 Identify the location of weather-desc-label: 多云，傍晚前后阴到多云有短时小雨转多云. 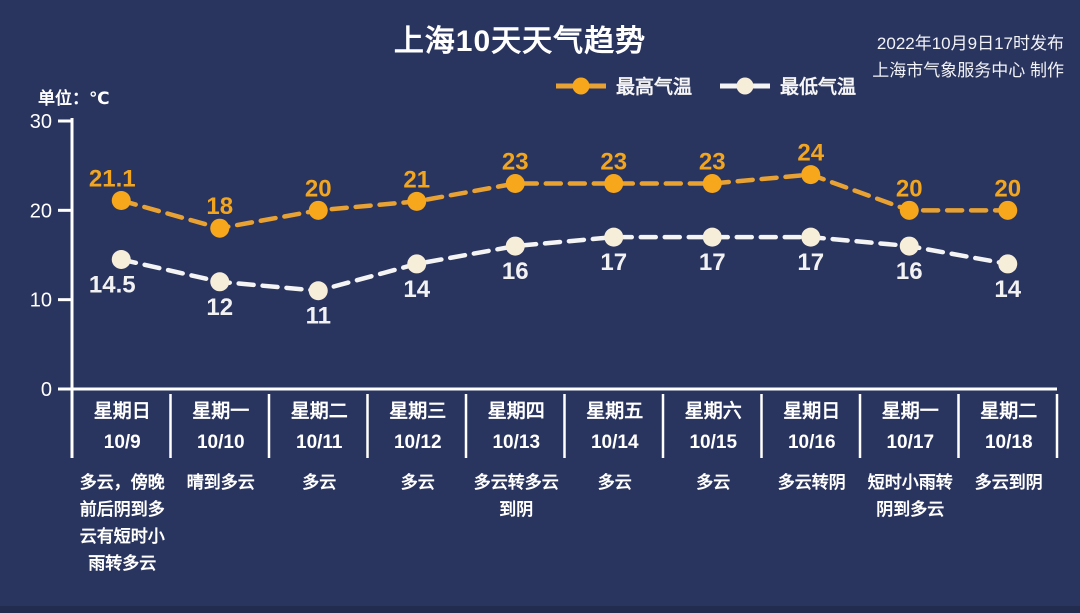
(122, 523).